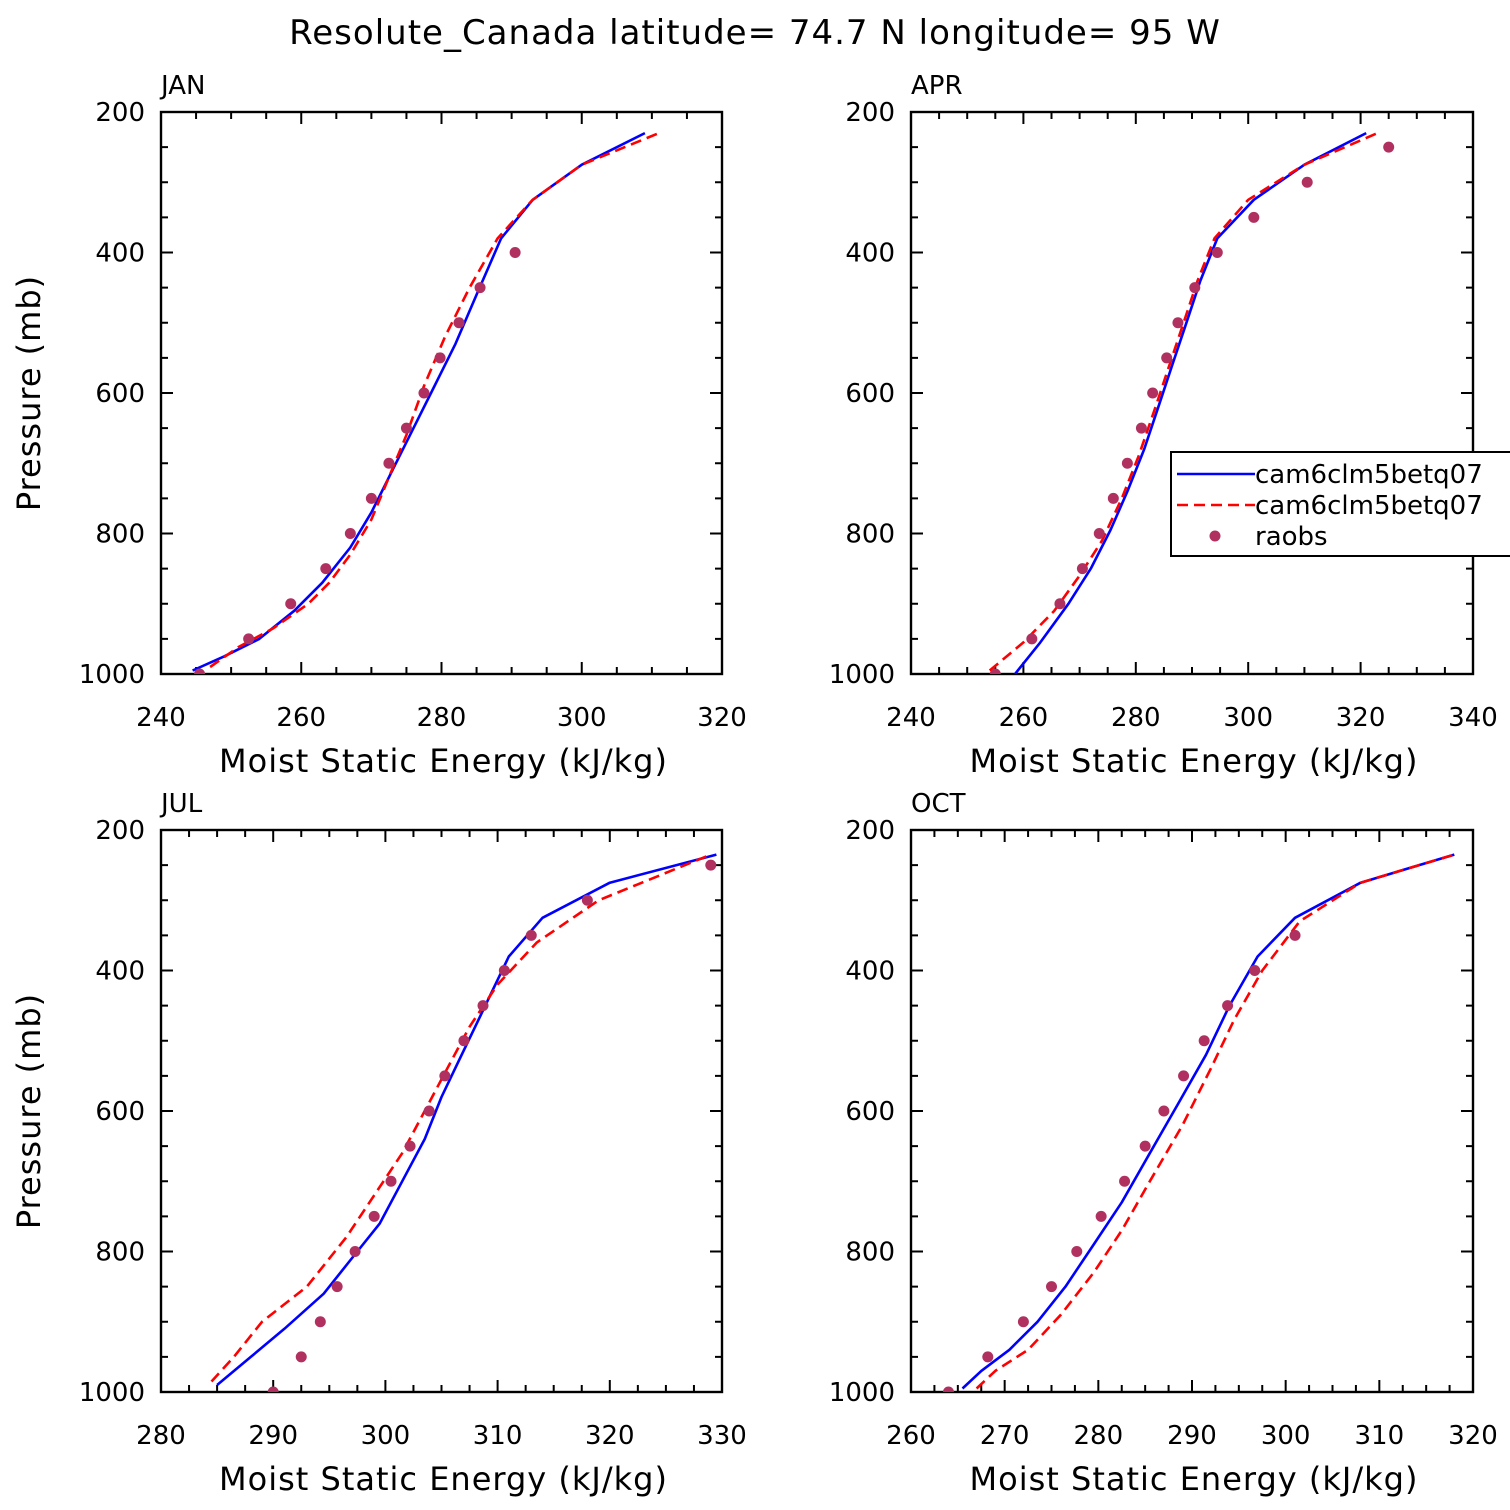 The image size is (1510, 1510). Describe the element at coordinates (870, 972) in the screenshot. I see `y-tick-label: 400` at that location.